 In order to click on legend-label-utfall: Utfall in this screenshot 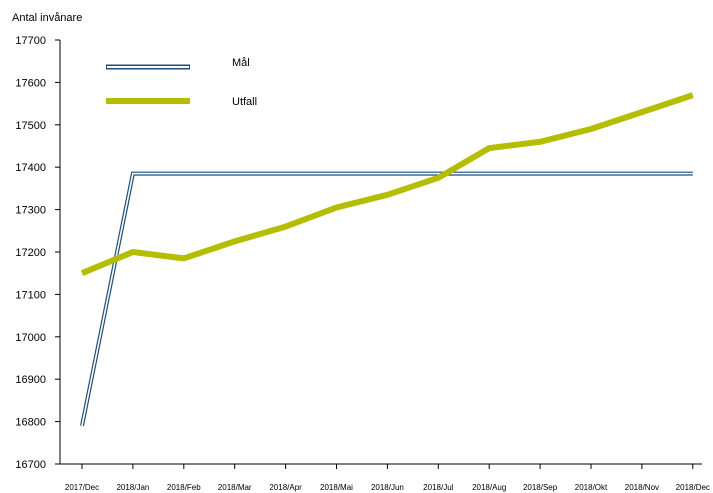, I will do `click(244, 102)`.